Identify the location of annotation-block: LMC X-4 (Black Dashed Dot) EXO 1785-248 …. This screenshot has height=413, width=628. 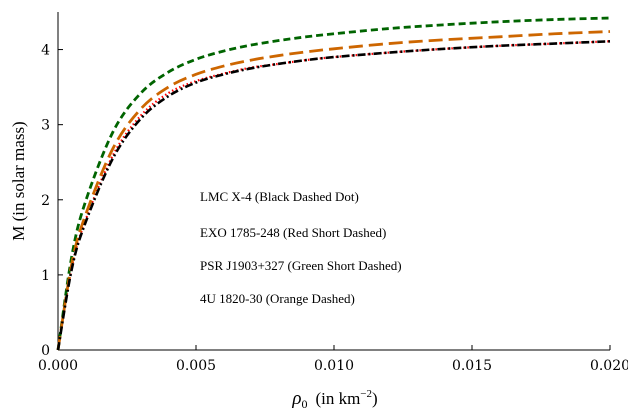
(301, 247).